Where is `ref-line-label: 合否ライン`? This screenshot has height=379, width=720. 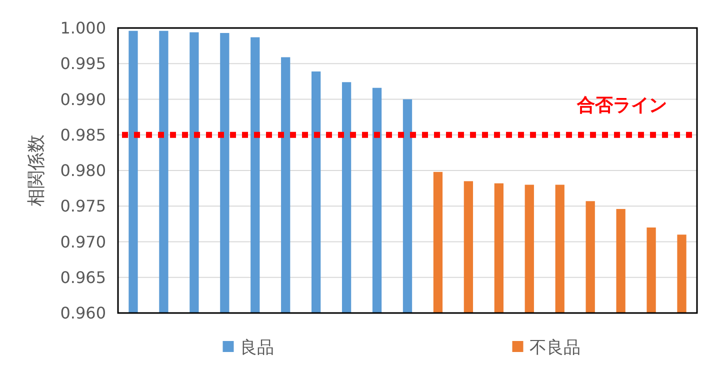
ref-line-label: 合否ライン is located at coordinates (621, 105).